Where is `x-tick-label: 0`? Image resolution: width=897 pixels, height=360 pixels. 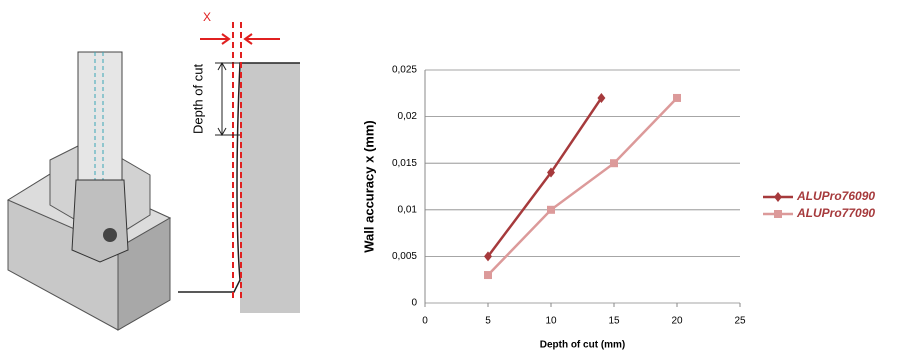
x-tick-label: 0 is located at coordinates (425, 321).